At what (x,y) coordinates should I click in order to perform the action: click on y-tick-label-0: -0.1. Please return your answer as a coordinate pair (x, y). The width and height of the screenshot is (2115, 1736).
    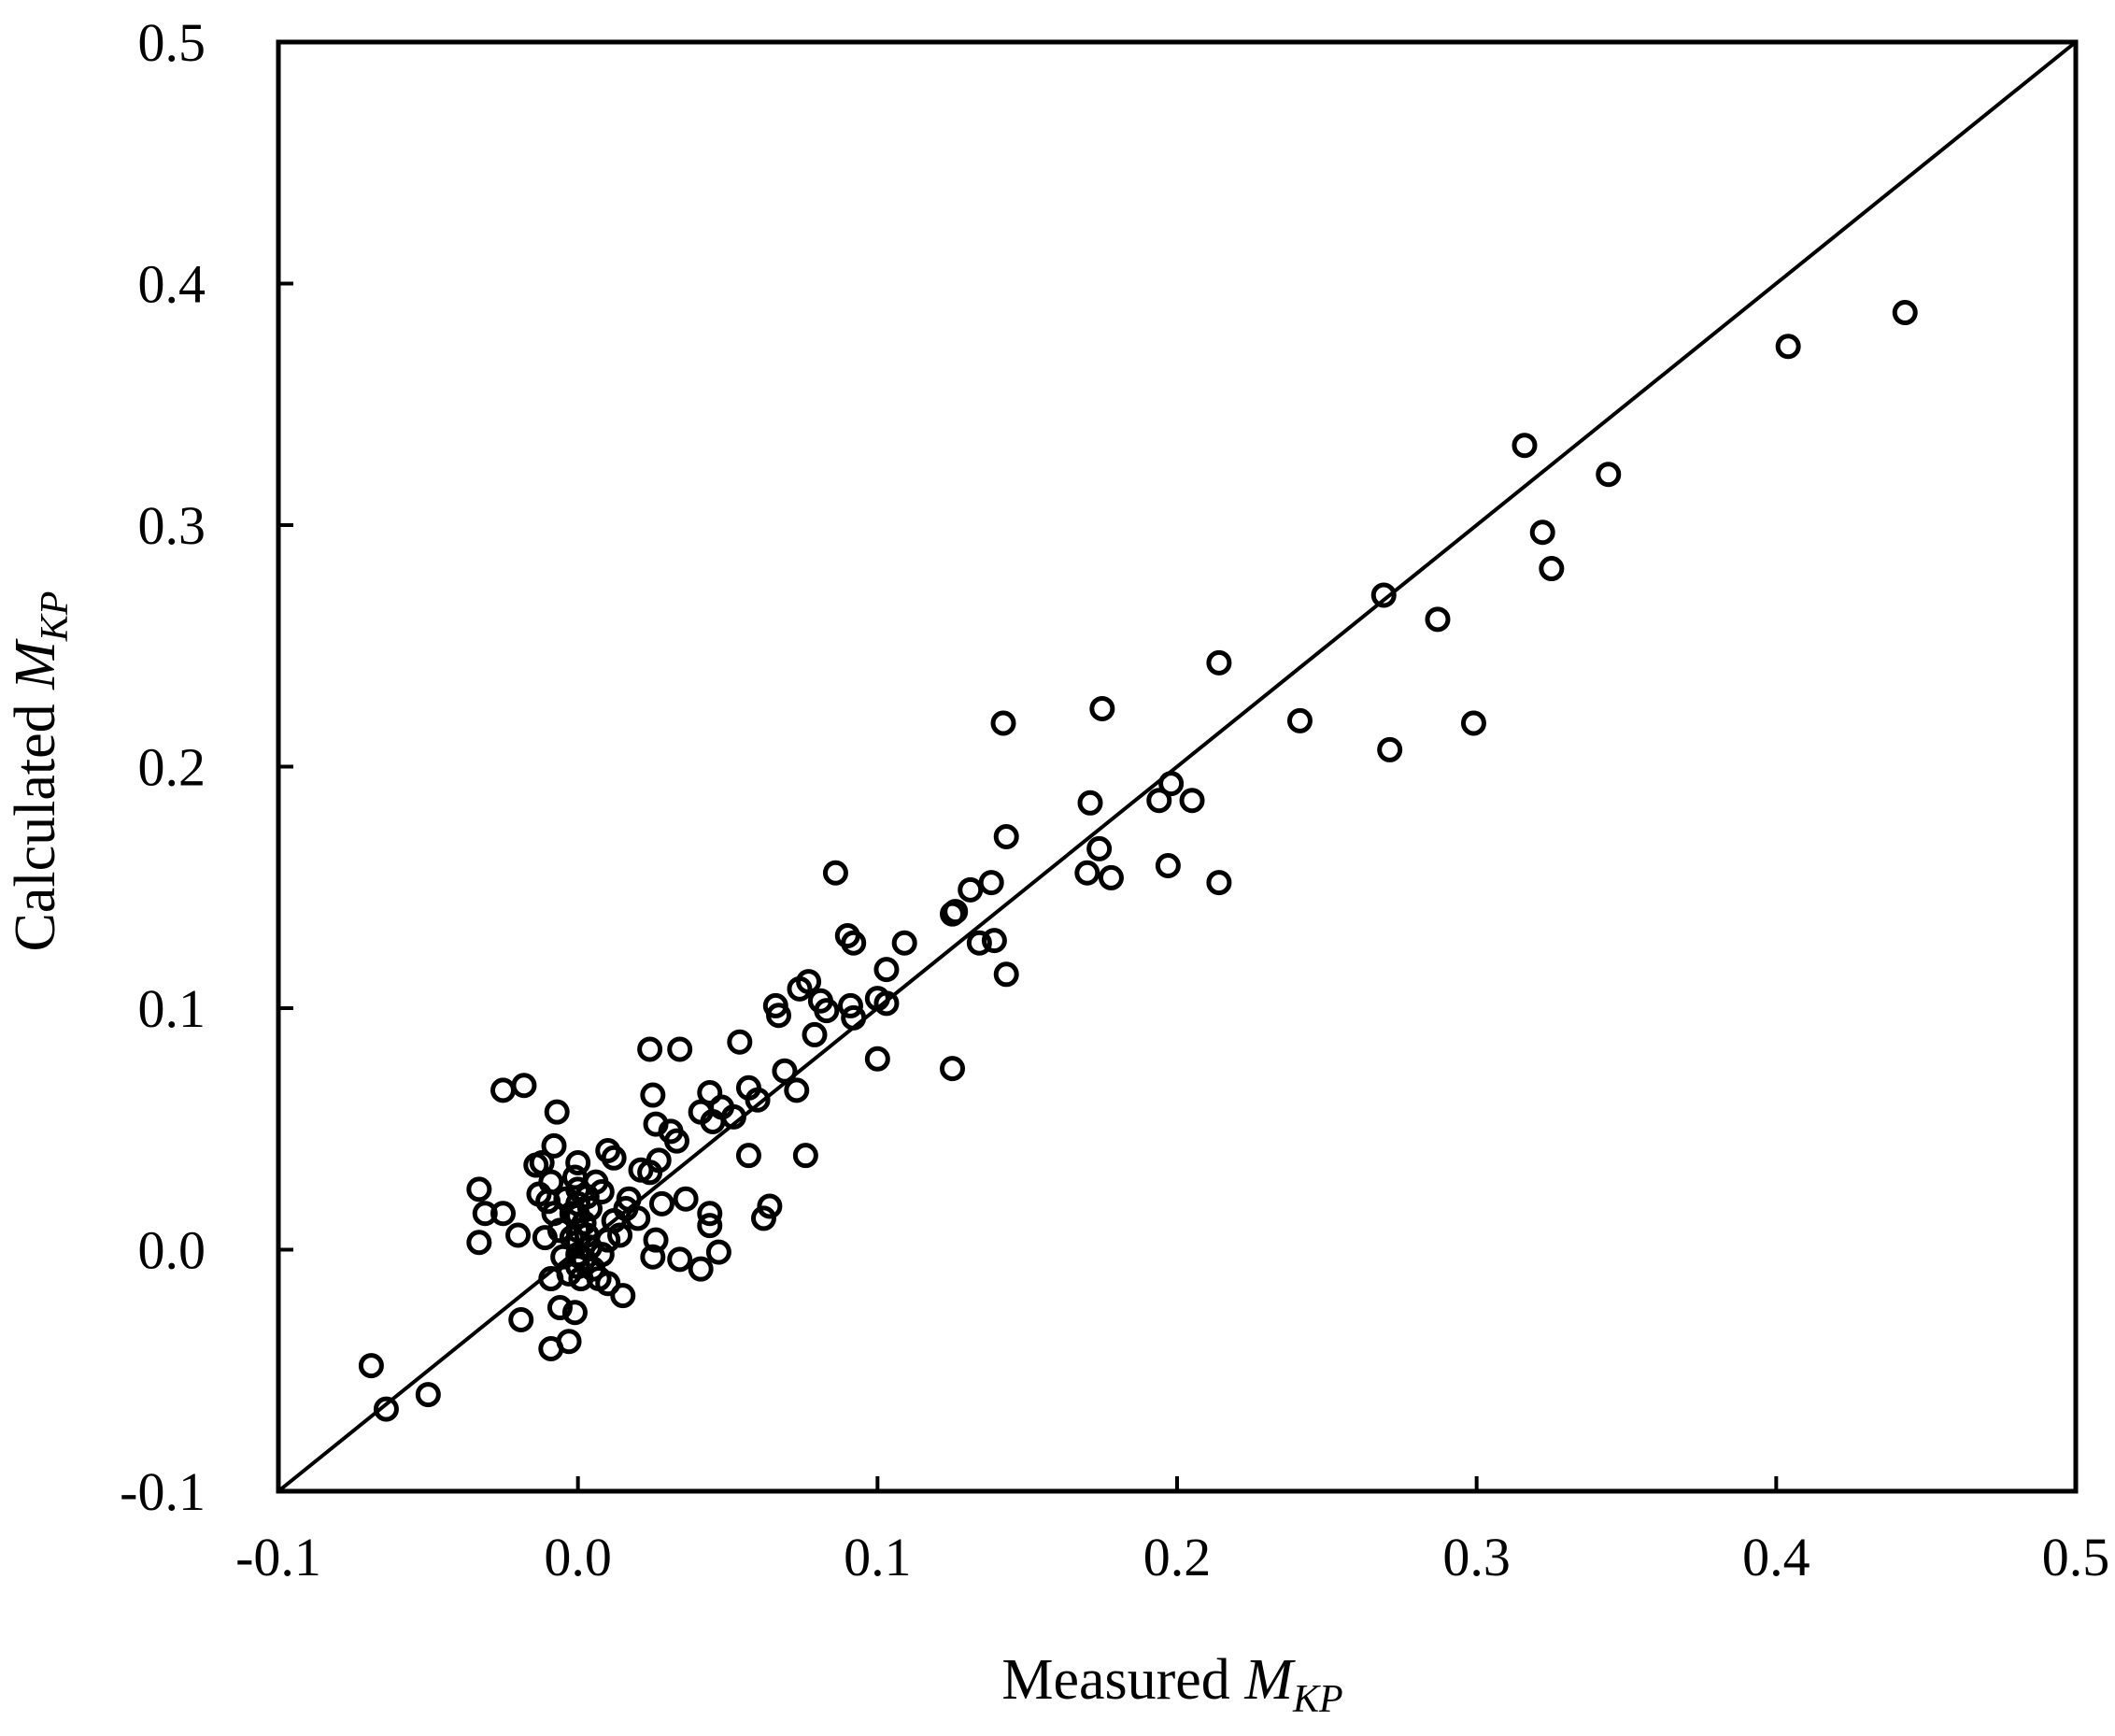
    Looking at the image, I should click on (163, 1491).